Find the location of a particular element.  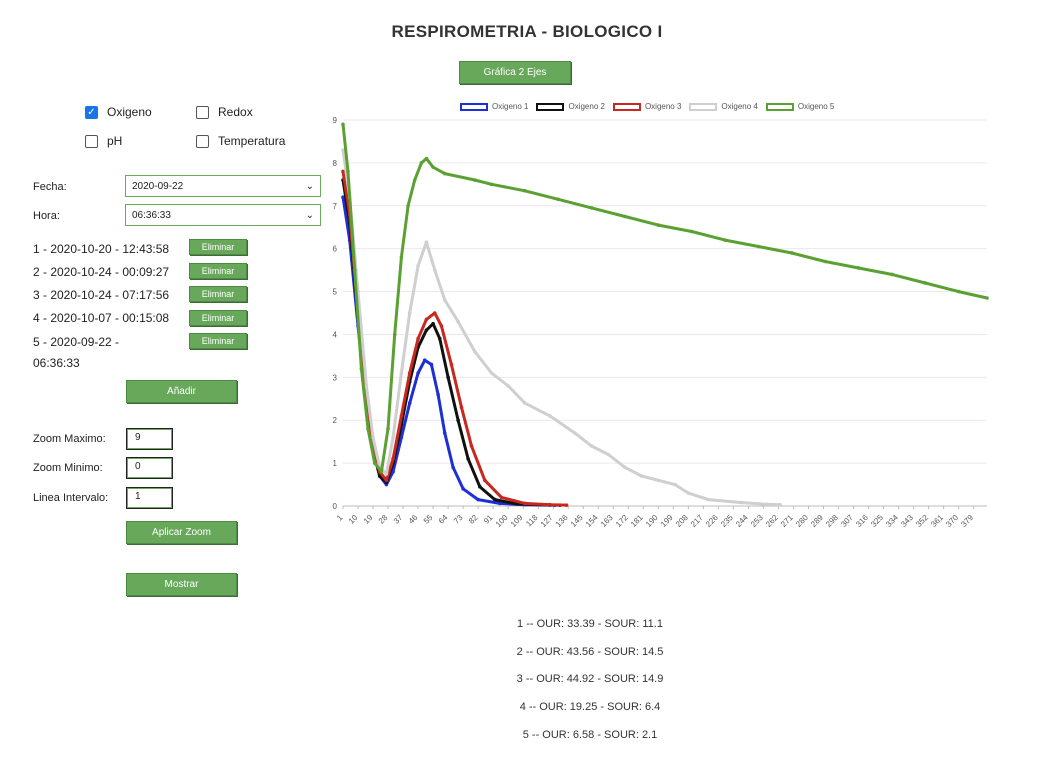

zoom-min-input: 0 is located at coordinates (149, 468).